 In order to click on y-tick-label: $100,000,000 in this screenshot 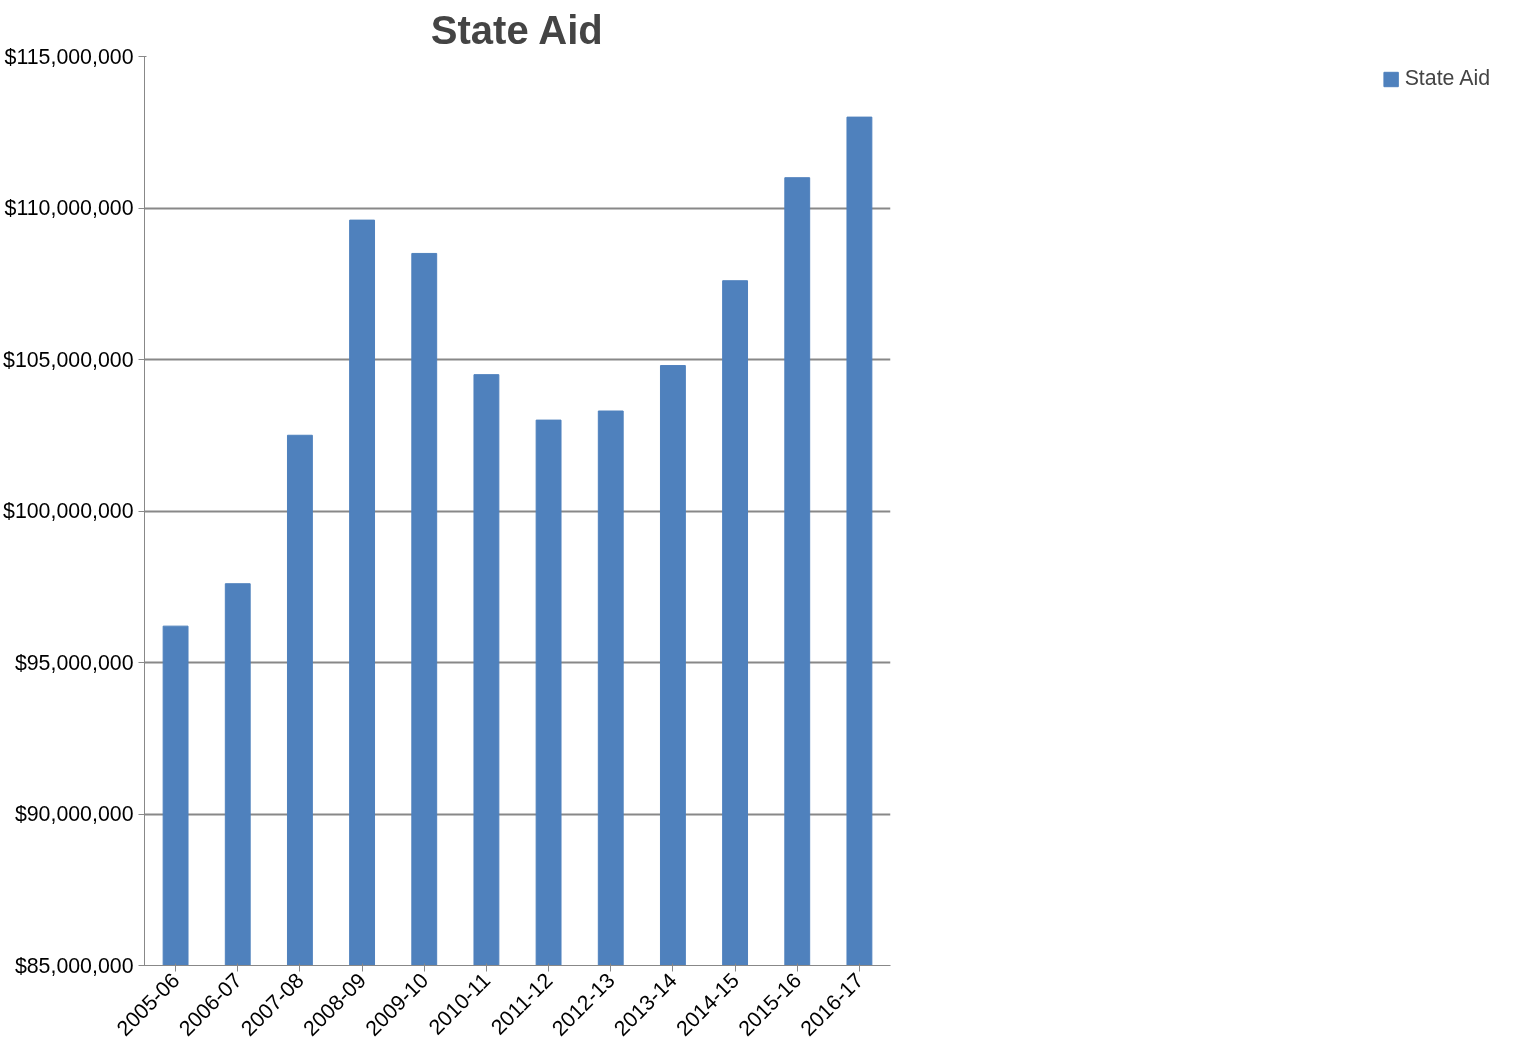, I will do `click(68, 511)`.